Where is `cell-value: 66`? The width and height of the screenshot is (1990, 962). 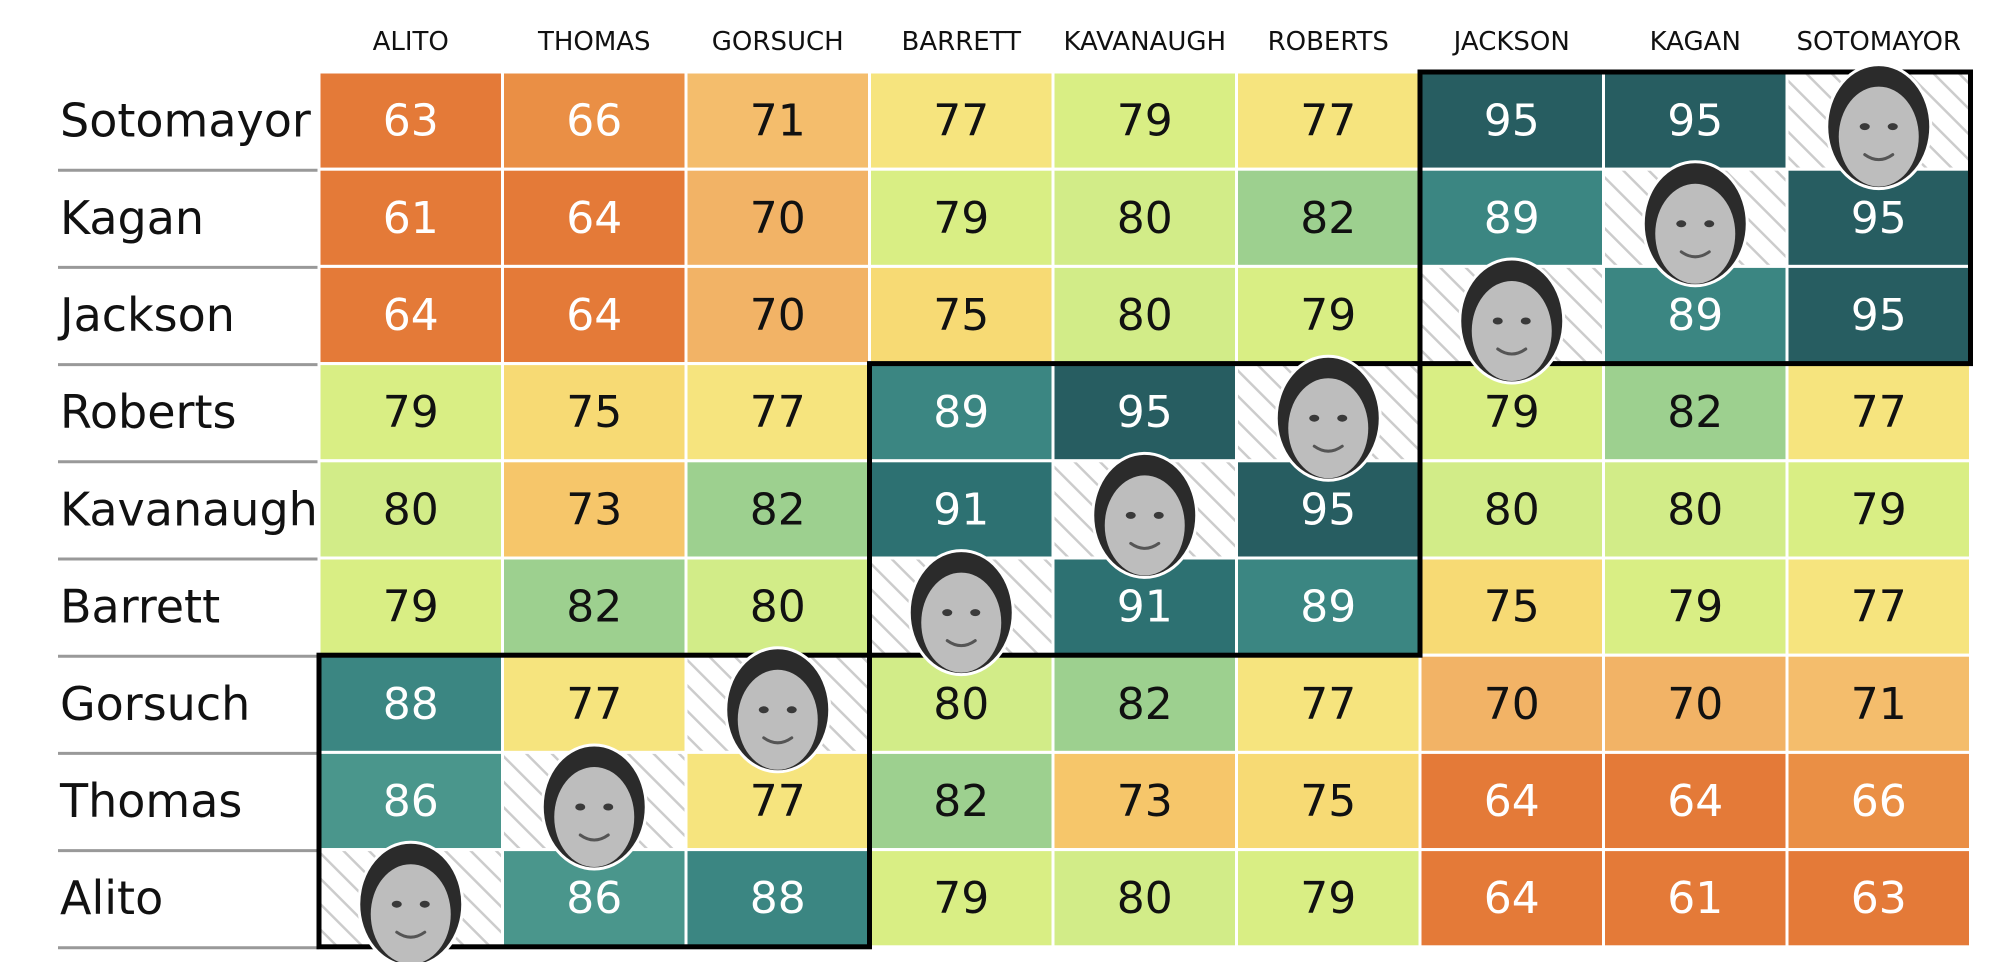
cell-value: 66 is located at coordinates (594, 121).